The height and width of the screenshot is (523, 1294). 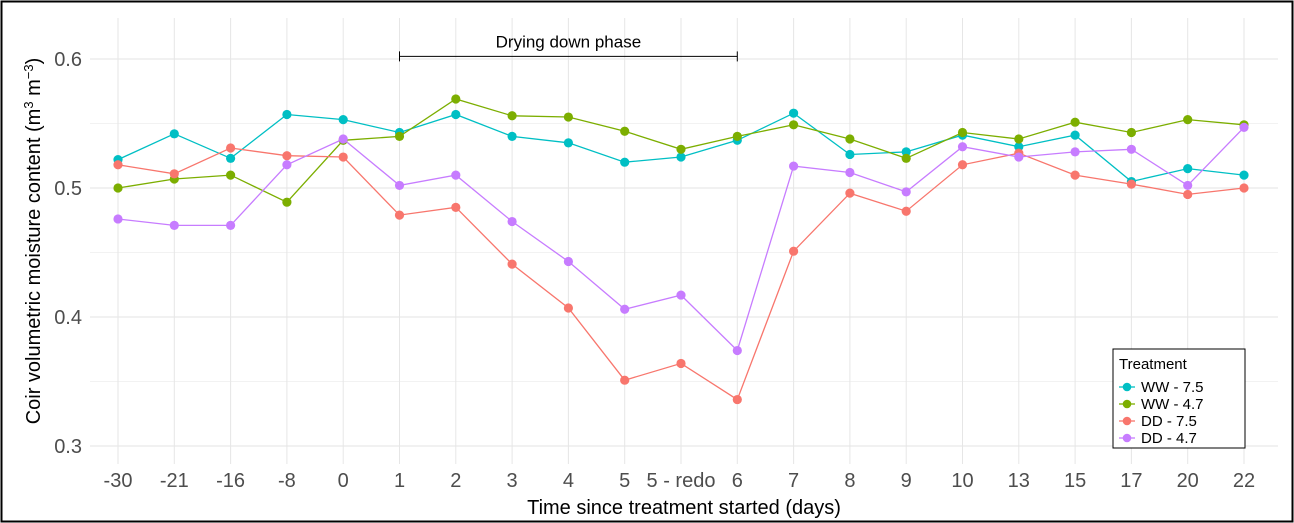 What do you see at coordinates (68, 253) in the screenshot?
I see `y-tick-labels: 0.3 0.4 0.5 0.6` at bounding box center [68, 253].